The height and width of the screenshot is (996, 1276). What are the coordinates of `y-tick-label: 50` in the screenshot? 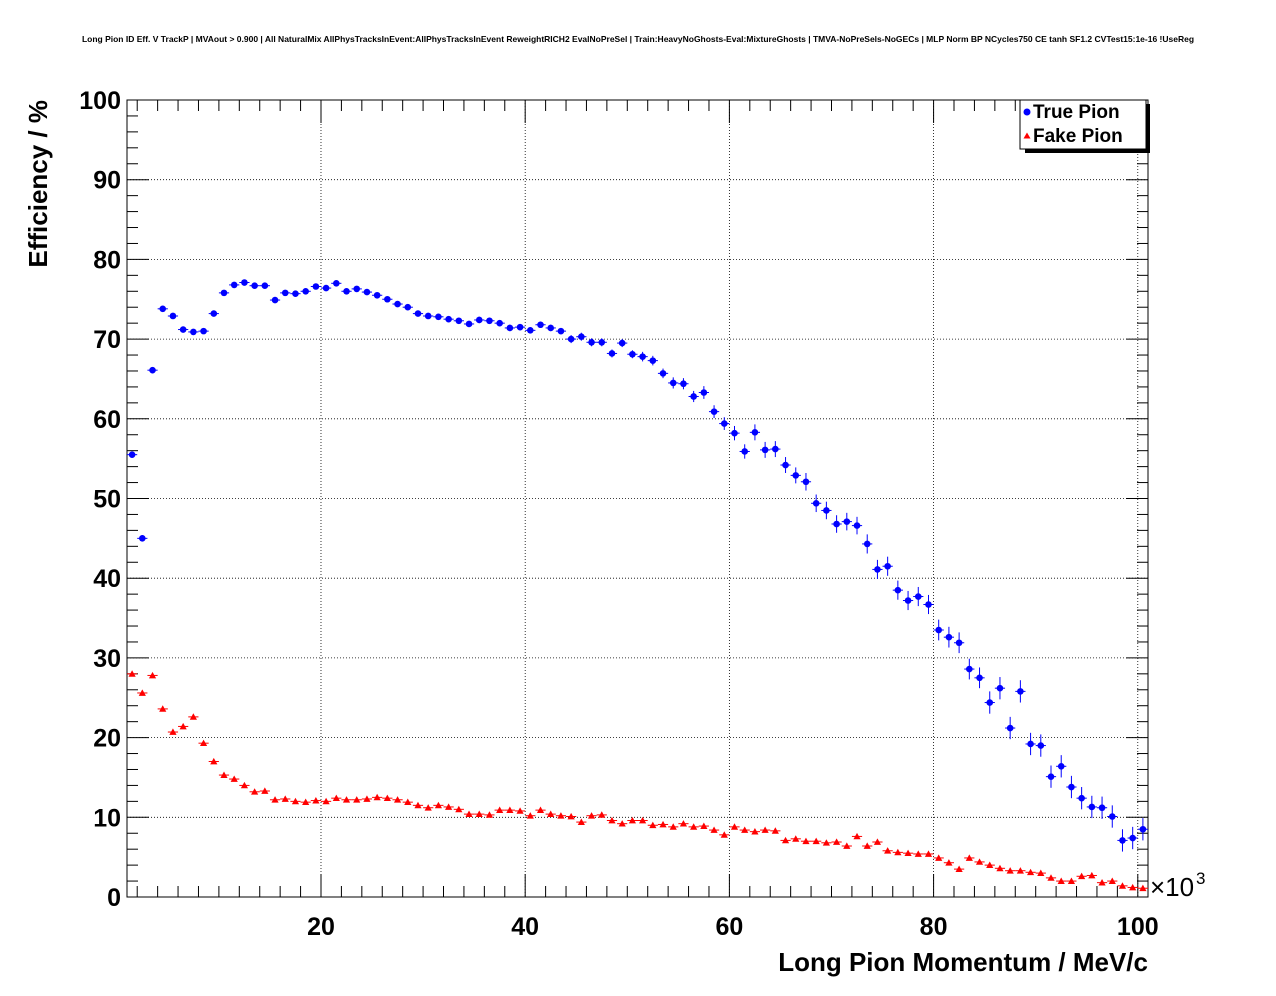 It's located at (107, 500).